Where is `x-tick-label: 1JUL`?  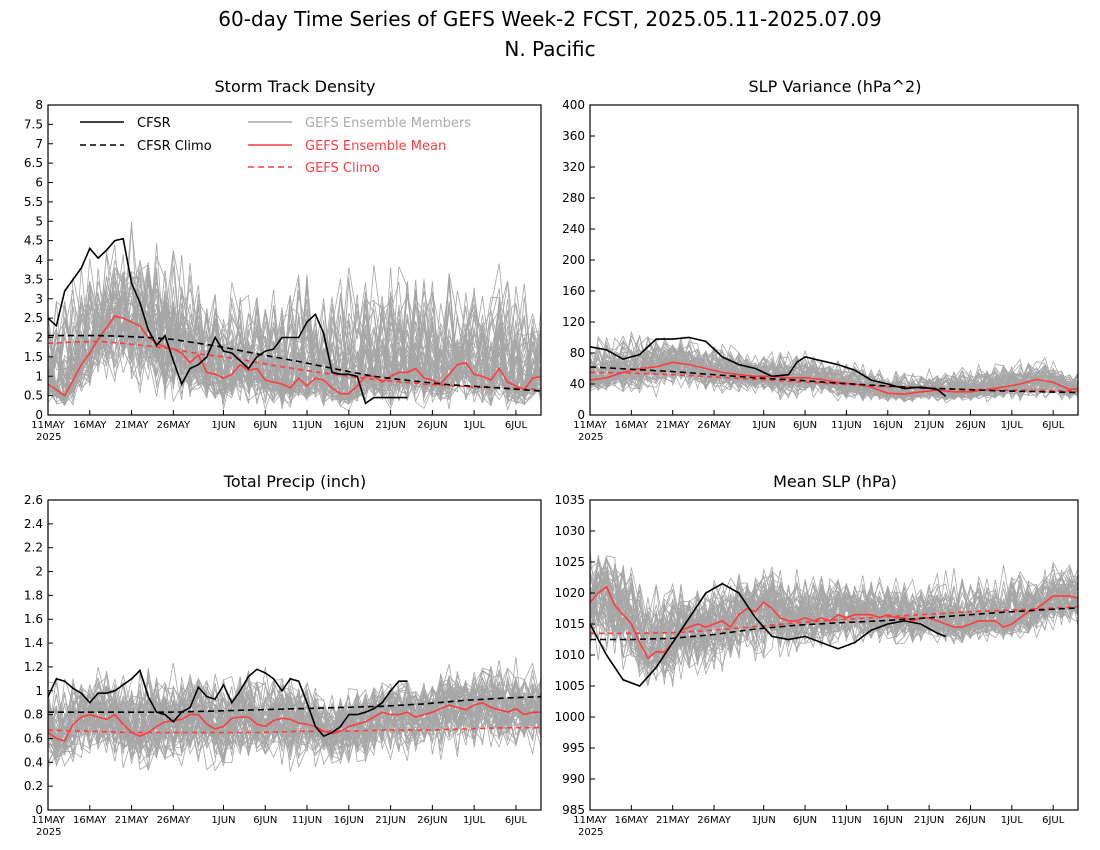 x-tick-label: 1JUL is located at coordinates (474, 425).